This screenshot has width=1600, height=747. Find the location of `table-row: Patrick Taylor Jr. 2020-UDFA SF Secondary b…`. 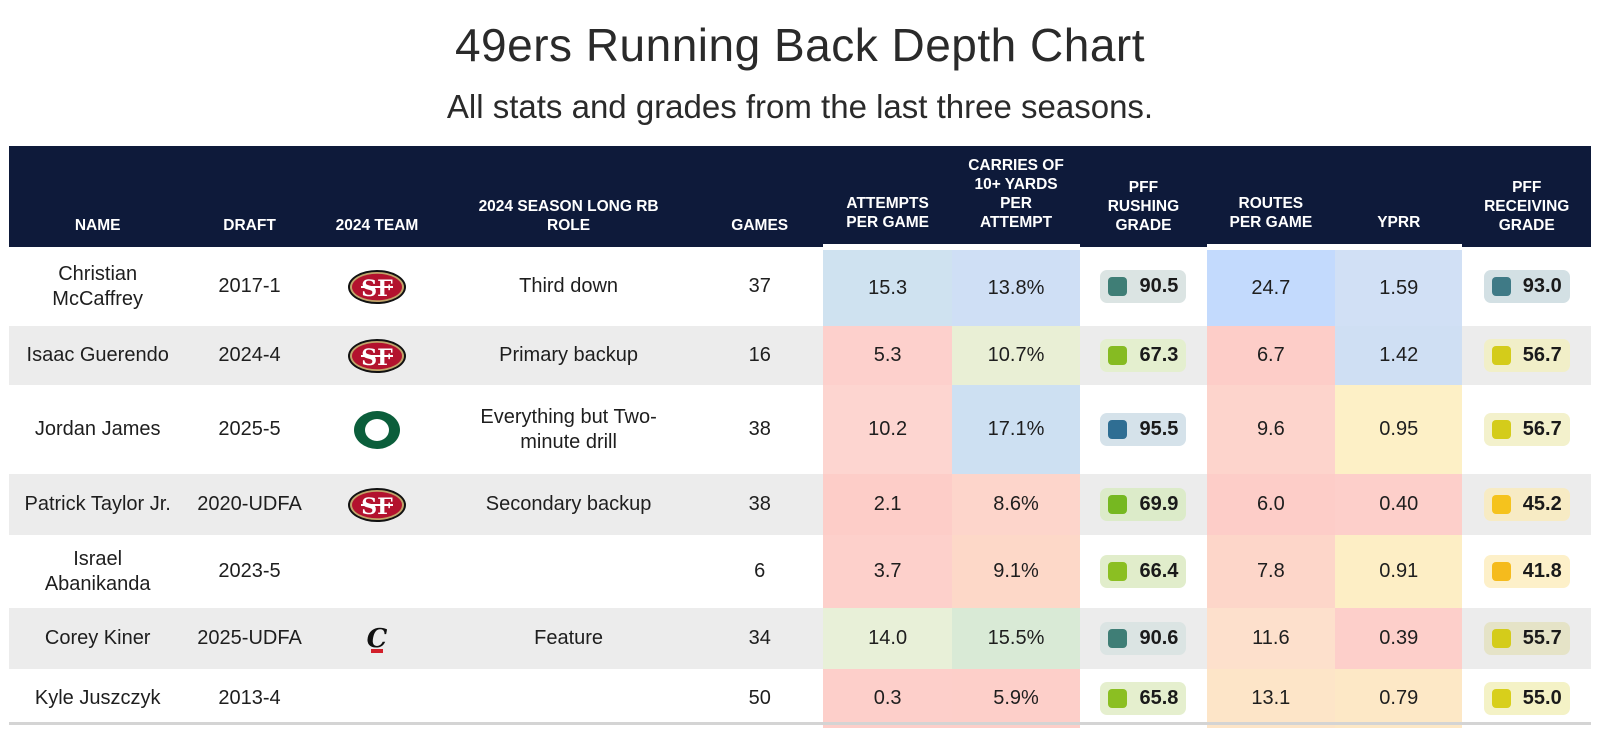

table-row: Patrick Taylor Jr. 2020-UDFA SF Secondary b… is located at coordinates (800, 504).